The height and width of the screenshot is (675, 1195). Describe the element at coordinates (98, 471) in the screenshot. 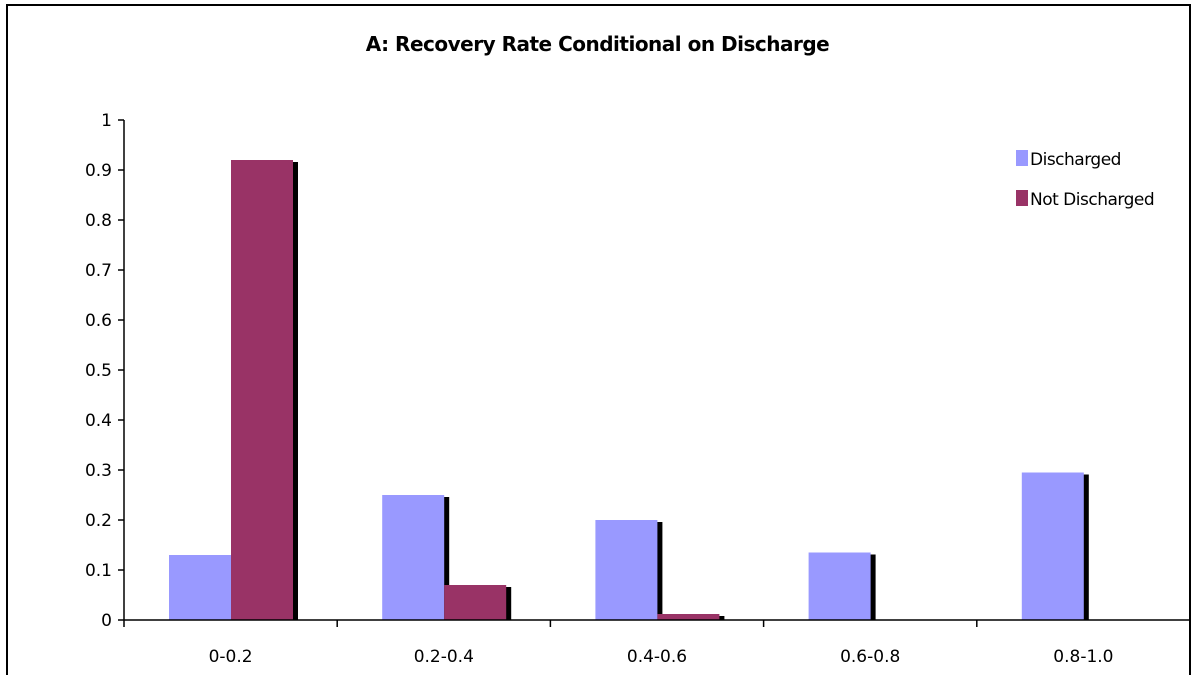

I see `y-tick-label-3: 0.3` at that location.